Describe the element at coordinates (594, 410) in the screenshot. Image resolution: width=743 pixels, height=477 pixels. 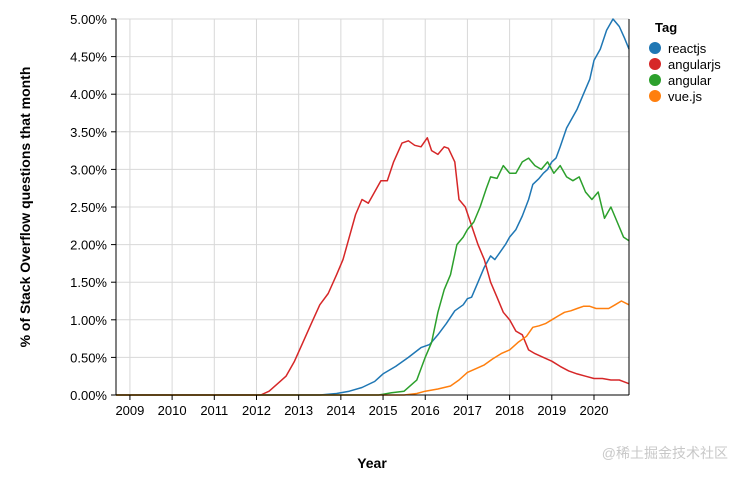
I see `x-tick-label: 2020` at that location.